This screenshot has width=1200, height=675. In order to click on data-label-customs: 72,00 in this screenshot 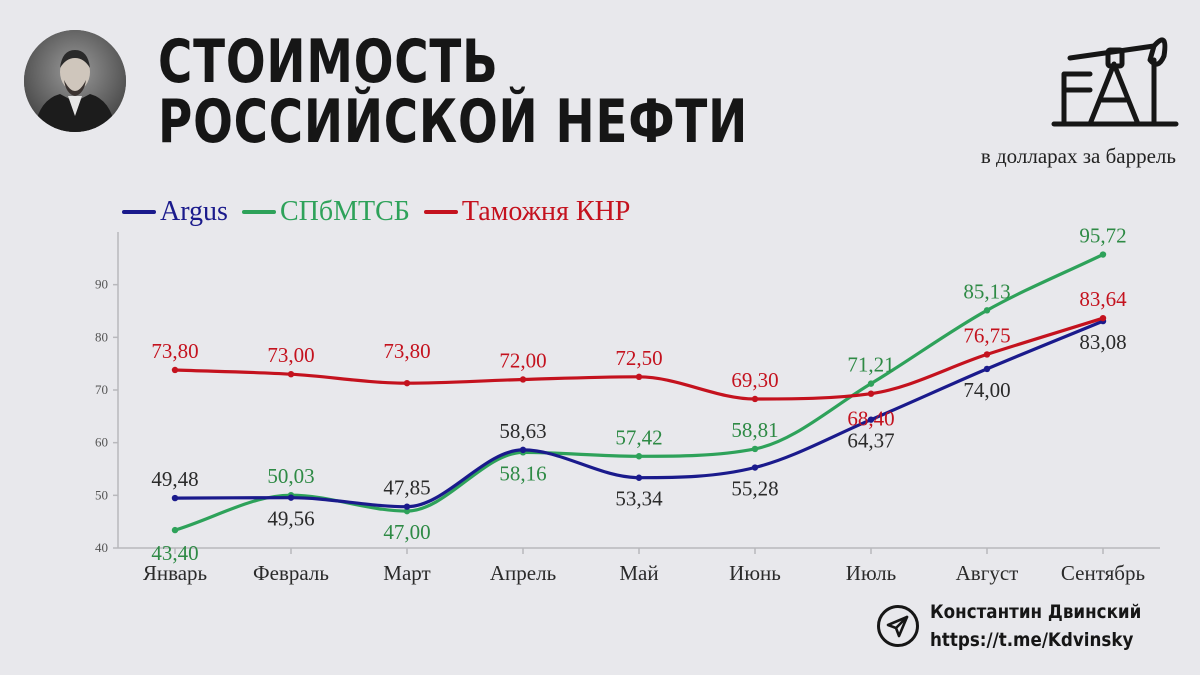, I will do `click(522, 360)`.